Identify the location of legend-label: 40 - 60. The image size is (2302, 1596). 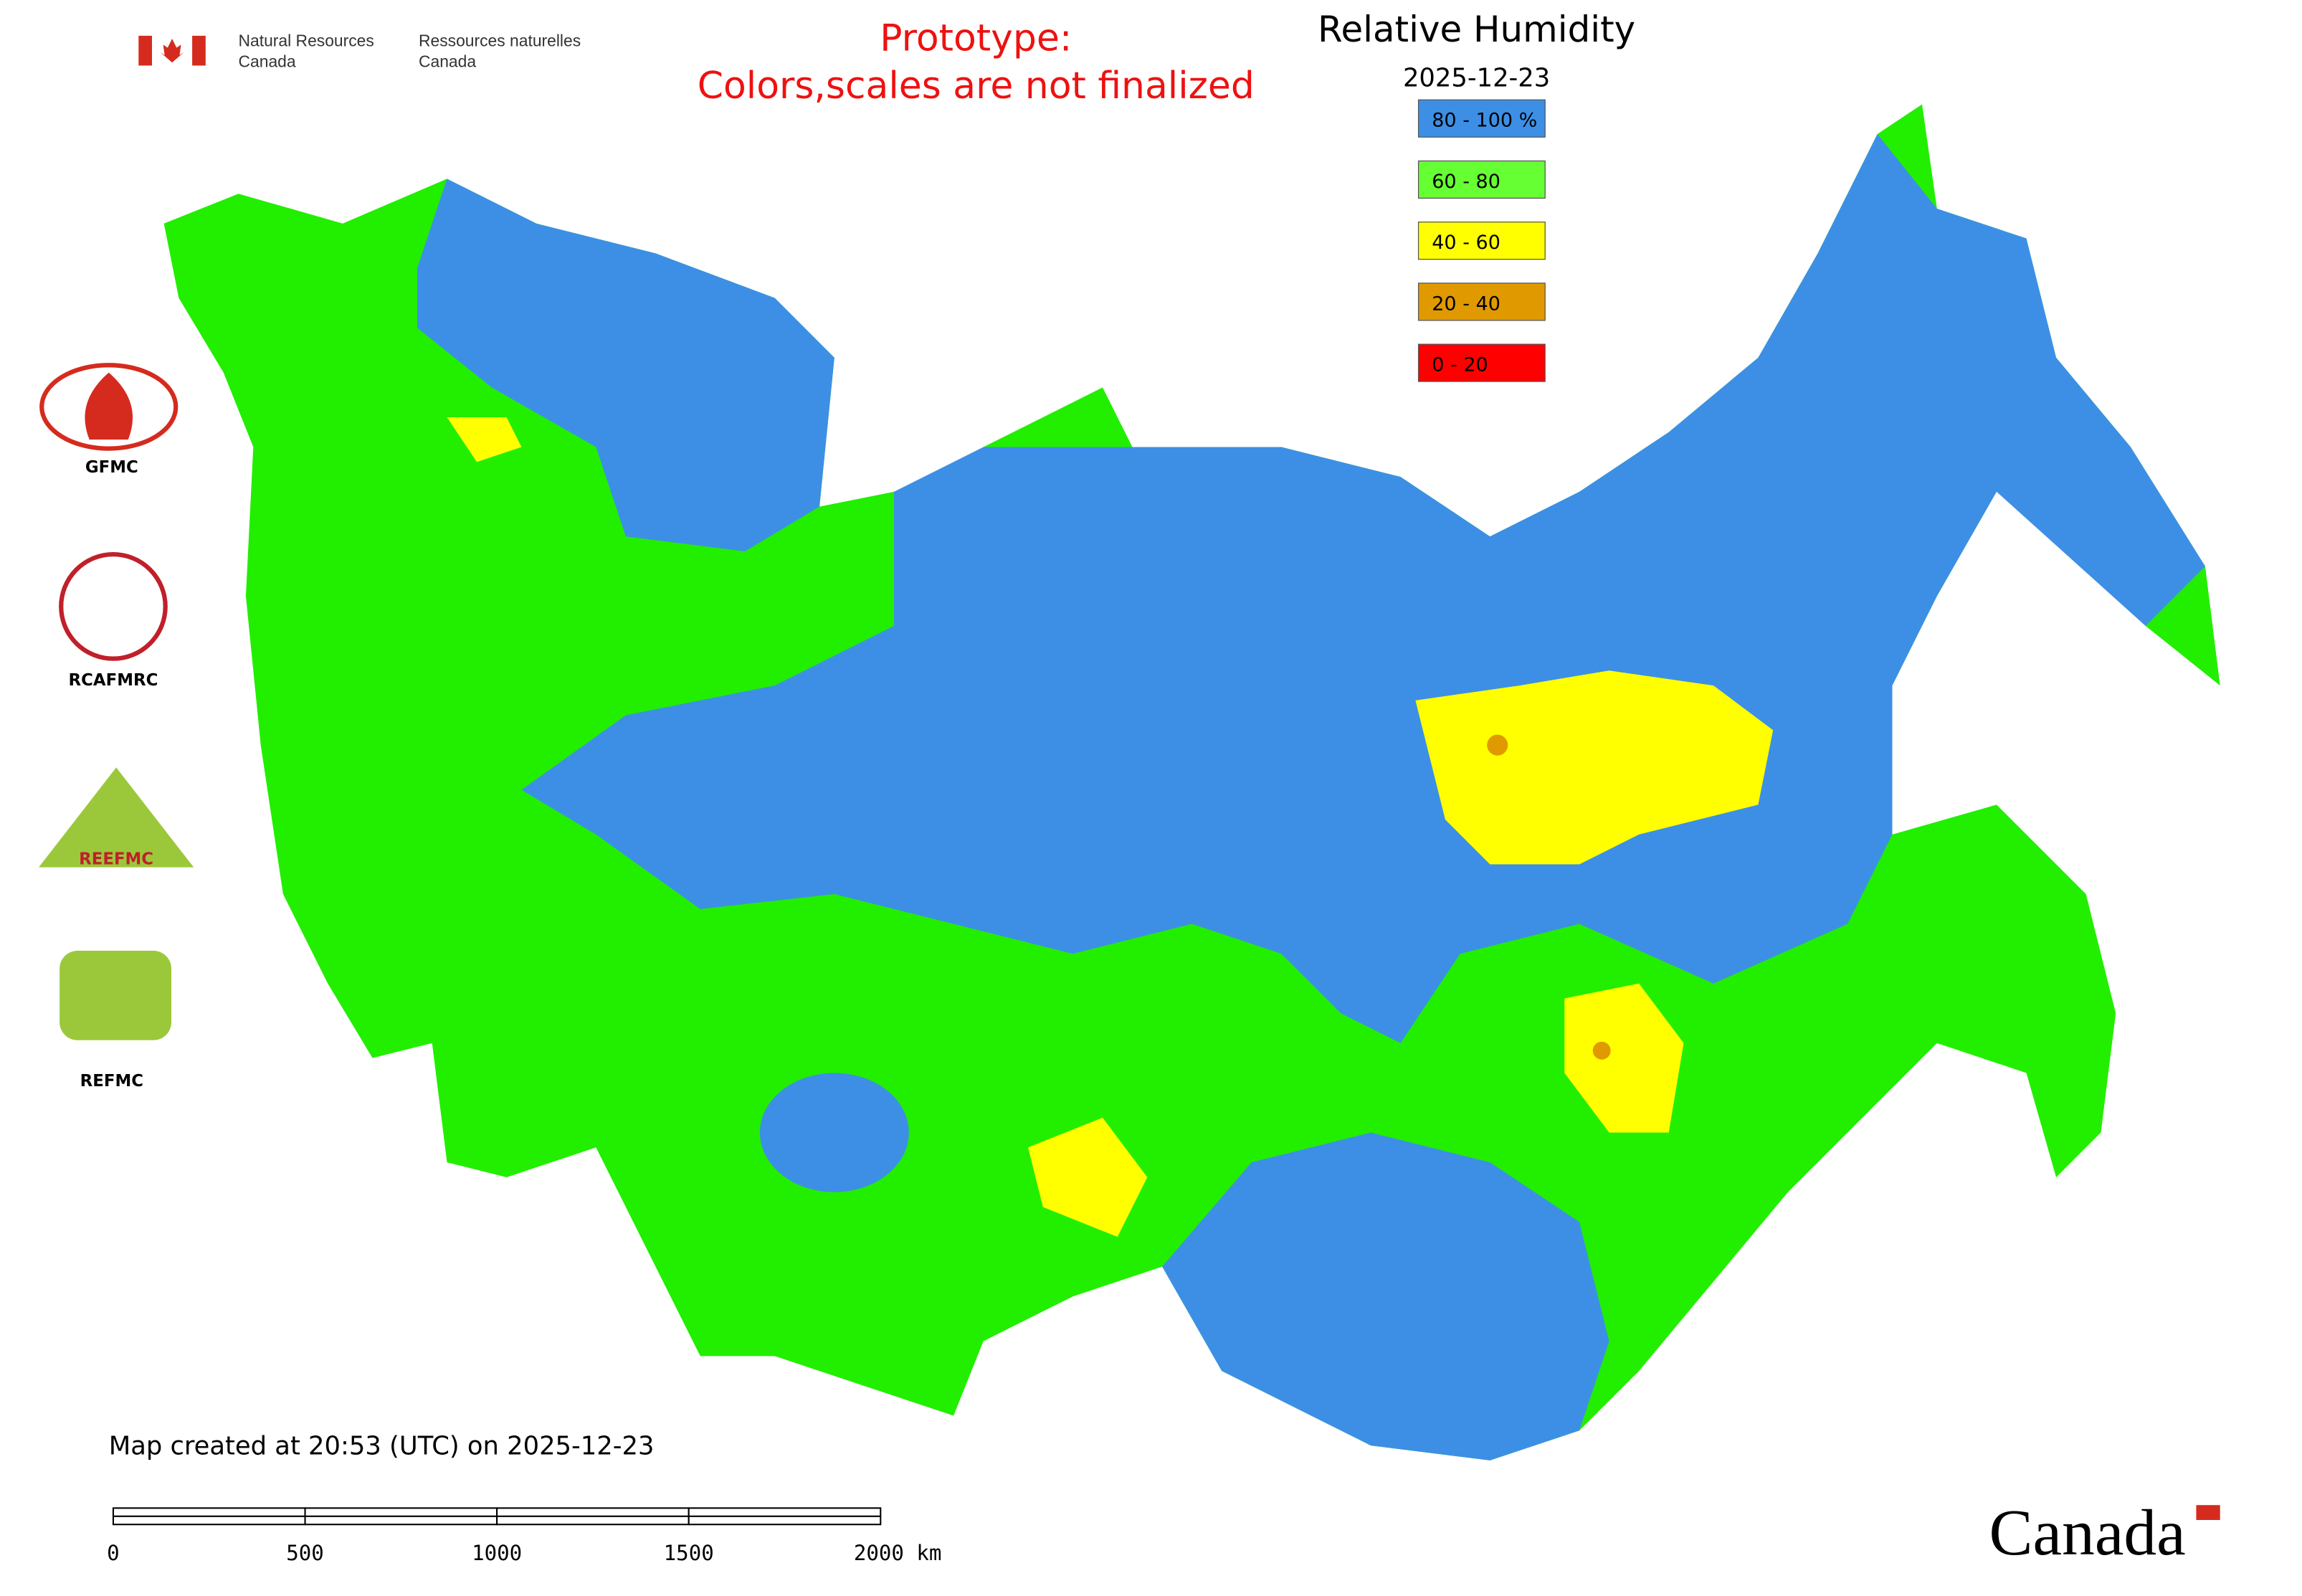
(1466, 243).